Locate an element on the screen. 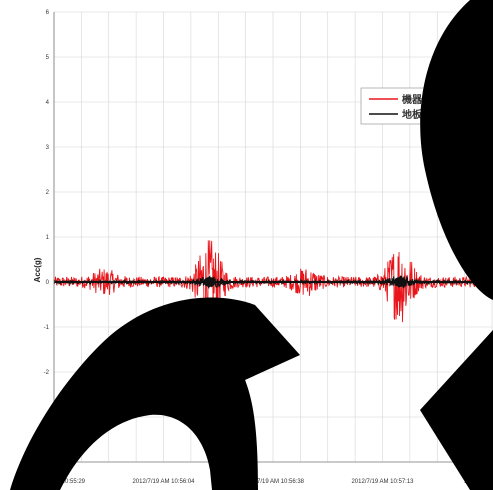  y-tick-label: -1 is located at coordinates (47, 328).